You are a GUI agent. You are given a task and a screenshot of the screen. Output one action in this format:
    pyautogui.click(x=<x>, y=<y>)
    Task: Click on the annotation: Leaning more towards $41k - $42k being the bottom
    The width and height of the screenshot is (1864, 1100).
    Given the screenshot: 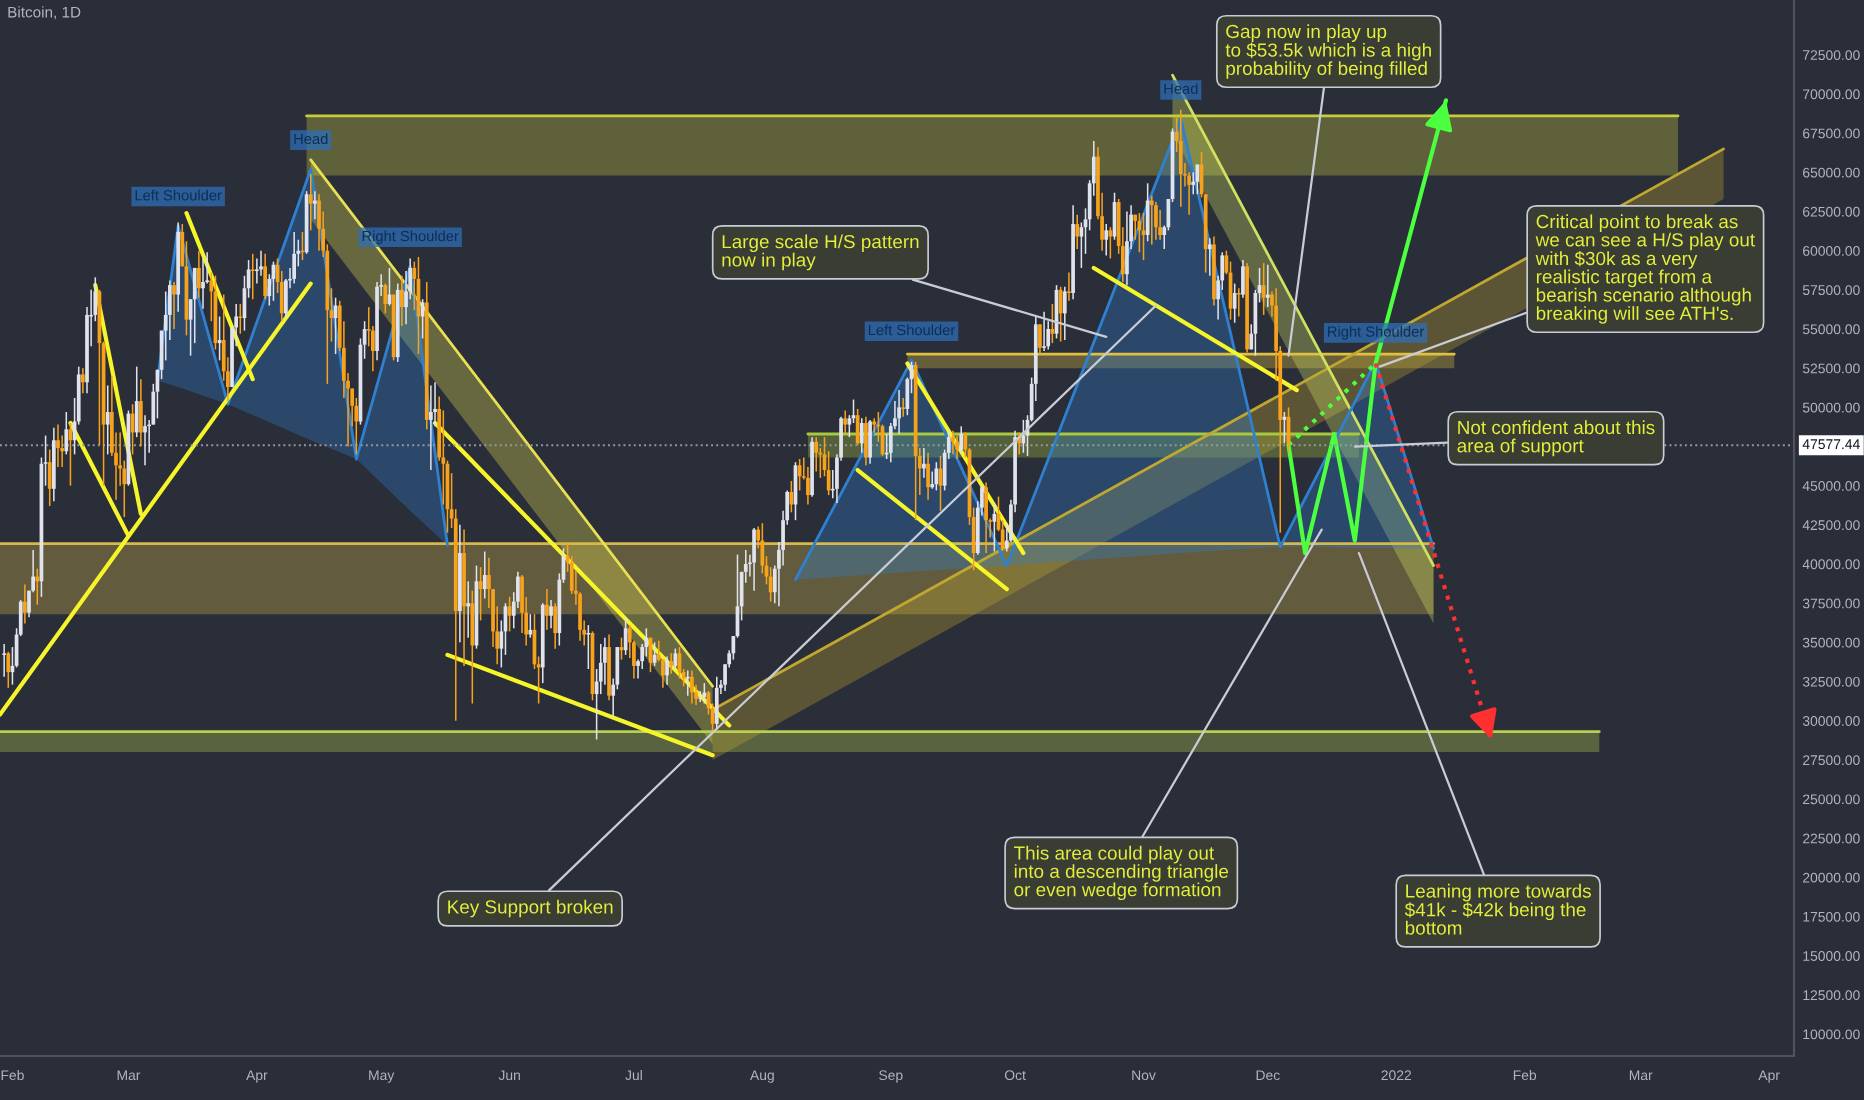 What is the action you would take?
    pyautogui.click(x=1497, y=909)
    